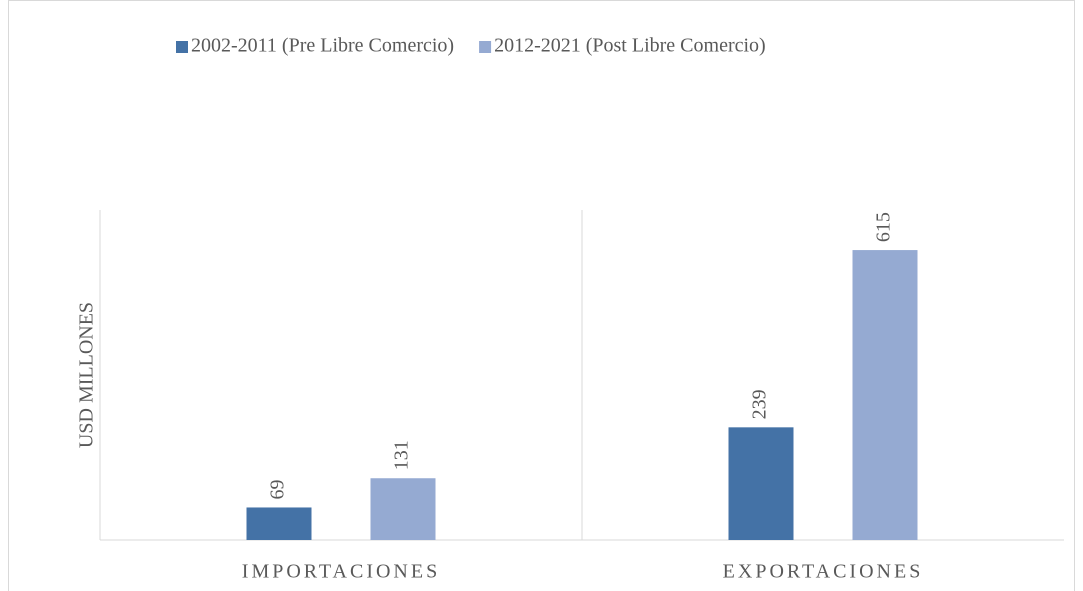  What do you see at coordinates (322, 46) in the screenshot?
I see `legend-label: 2002-2011 (Pre Libre Comercio)` at bounding box center [322, 46].